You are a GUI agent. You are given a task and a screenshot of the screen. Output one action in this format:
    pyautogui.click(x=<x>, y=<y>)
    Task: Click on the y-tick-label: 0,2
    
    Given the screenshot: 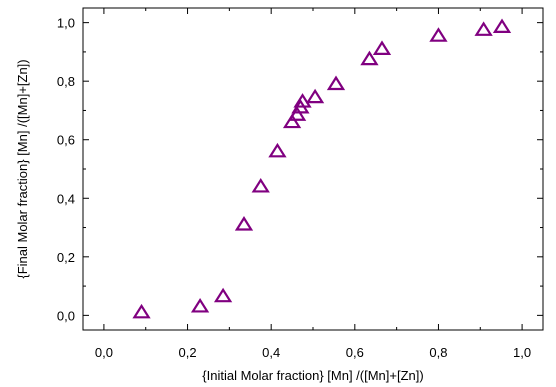 What is the action you would take?
    pyautogui.click(x=66, y=257)
    